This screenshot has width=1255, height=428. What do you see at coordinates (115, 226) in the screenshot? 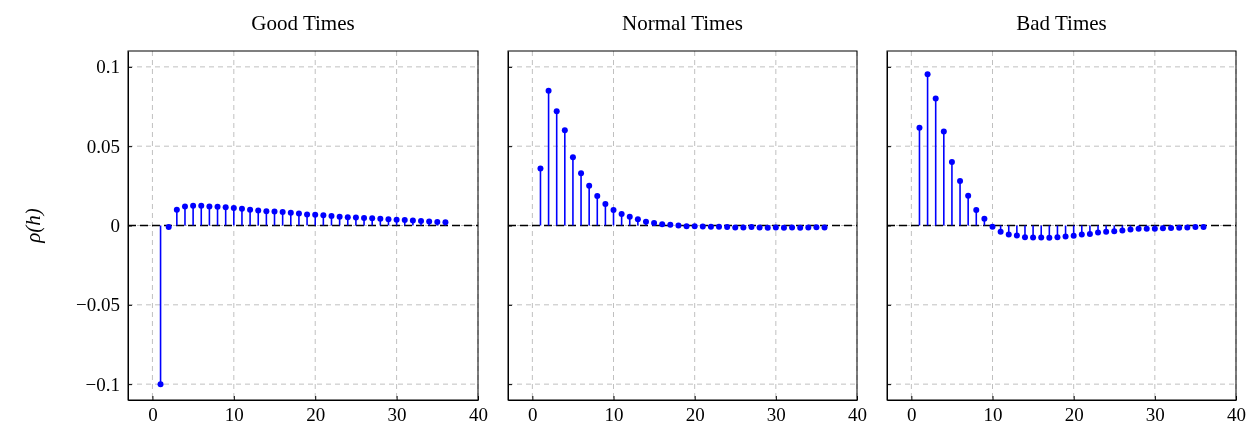
I see `y-tick-label: 0` at bounding box center [115, 226].